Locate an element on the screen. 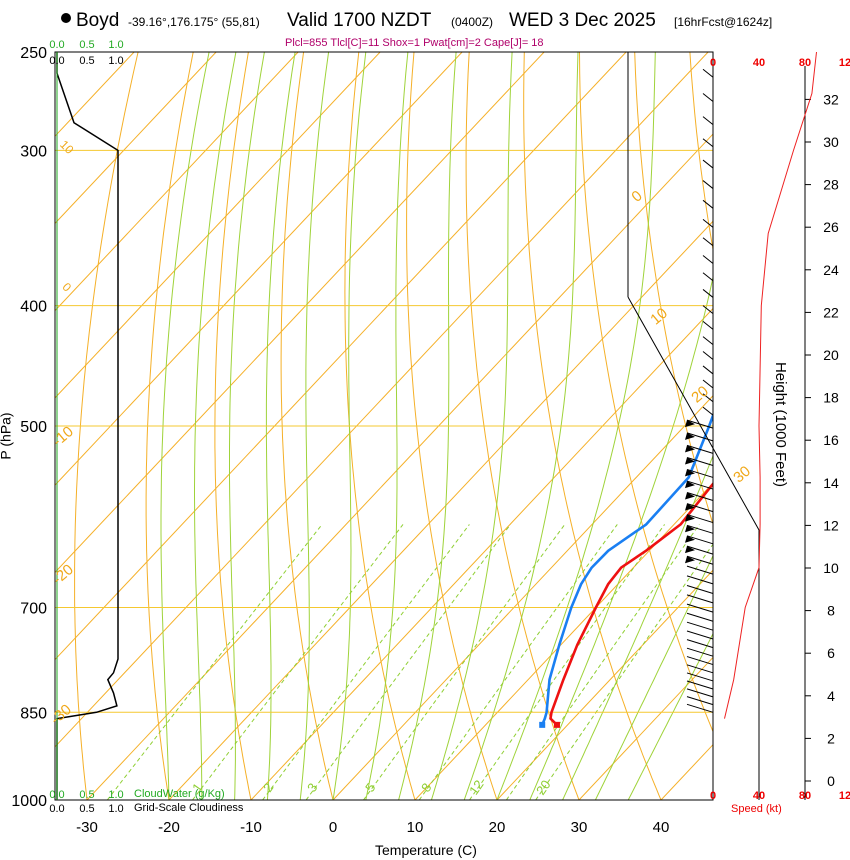 The height and width of the screenshot is (860, 850). cloudiness-profile is located at coordinates (87, 426).